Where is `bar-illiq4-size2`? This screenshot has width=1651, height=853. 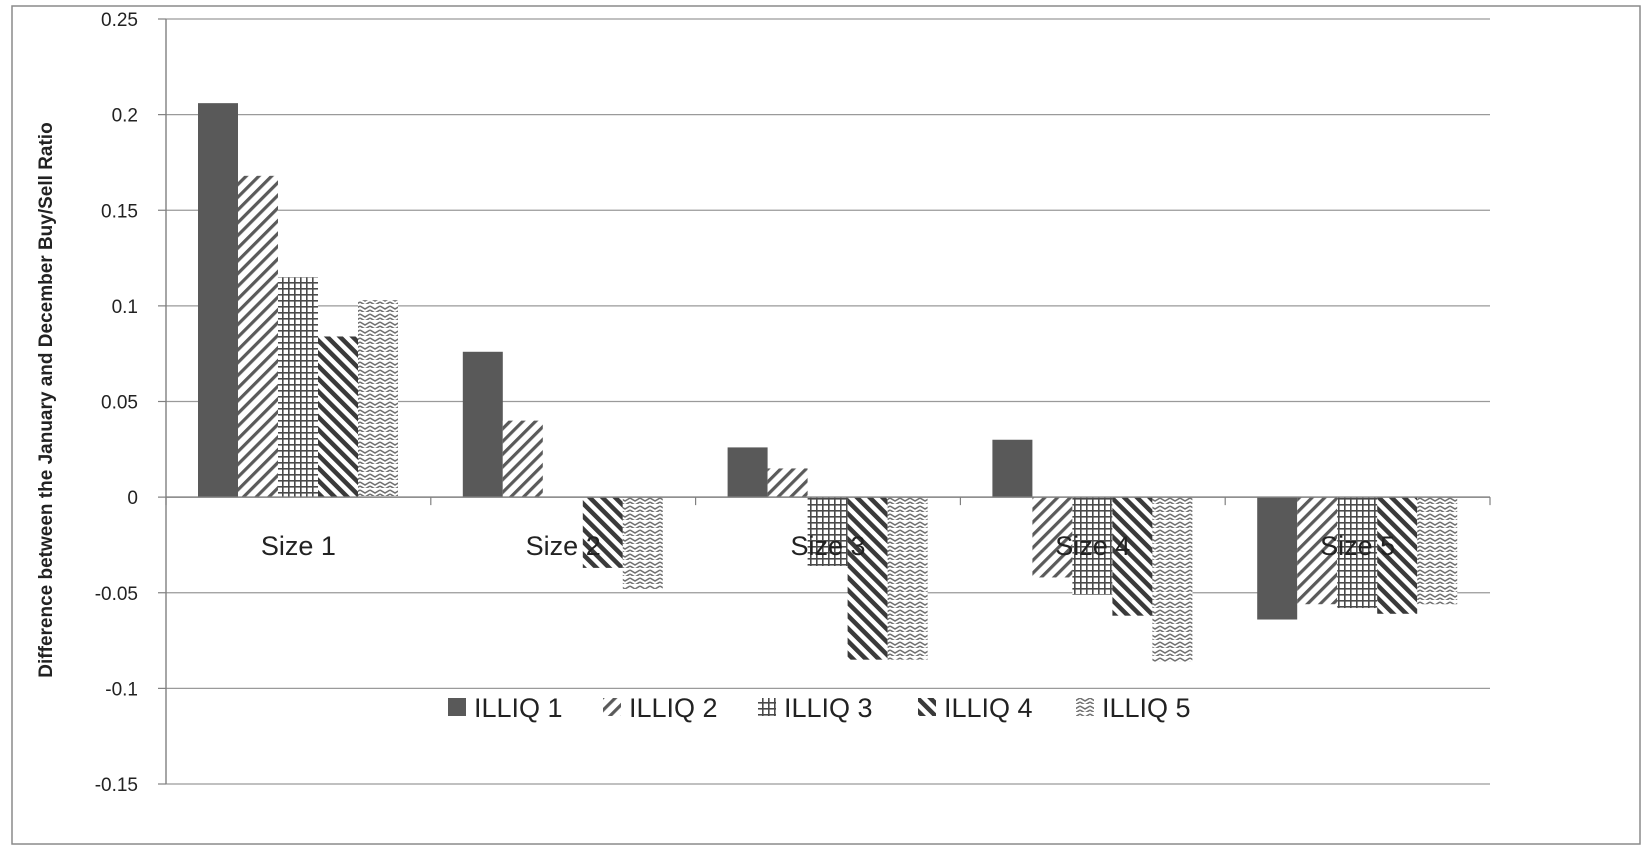 bar-illiq4-size2 is located at coordinates (602, 532).